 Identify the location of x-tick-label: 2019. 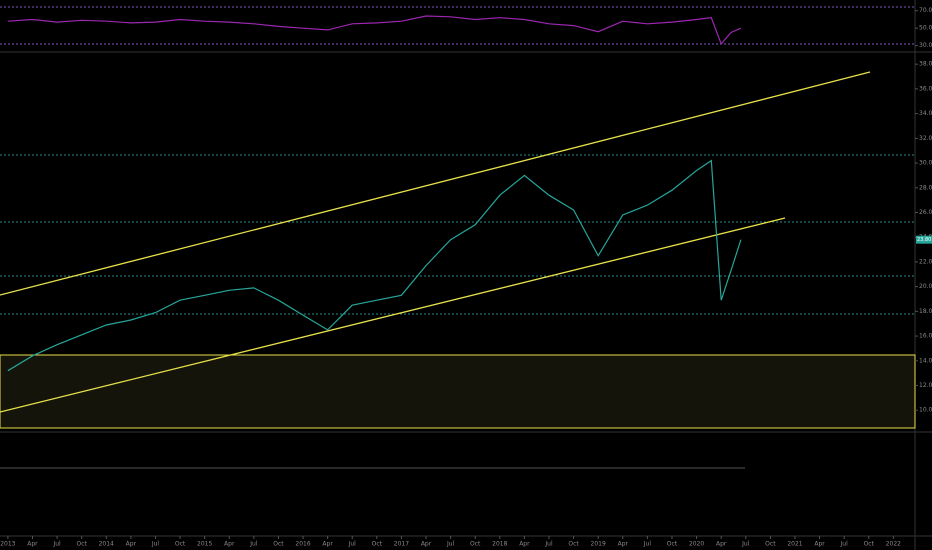
(598, 544).